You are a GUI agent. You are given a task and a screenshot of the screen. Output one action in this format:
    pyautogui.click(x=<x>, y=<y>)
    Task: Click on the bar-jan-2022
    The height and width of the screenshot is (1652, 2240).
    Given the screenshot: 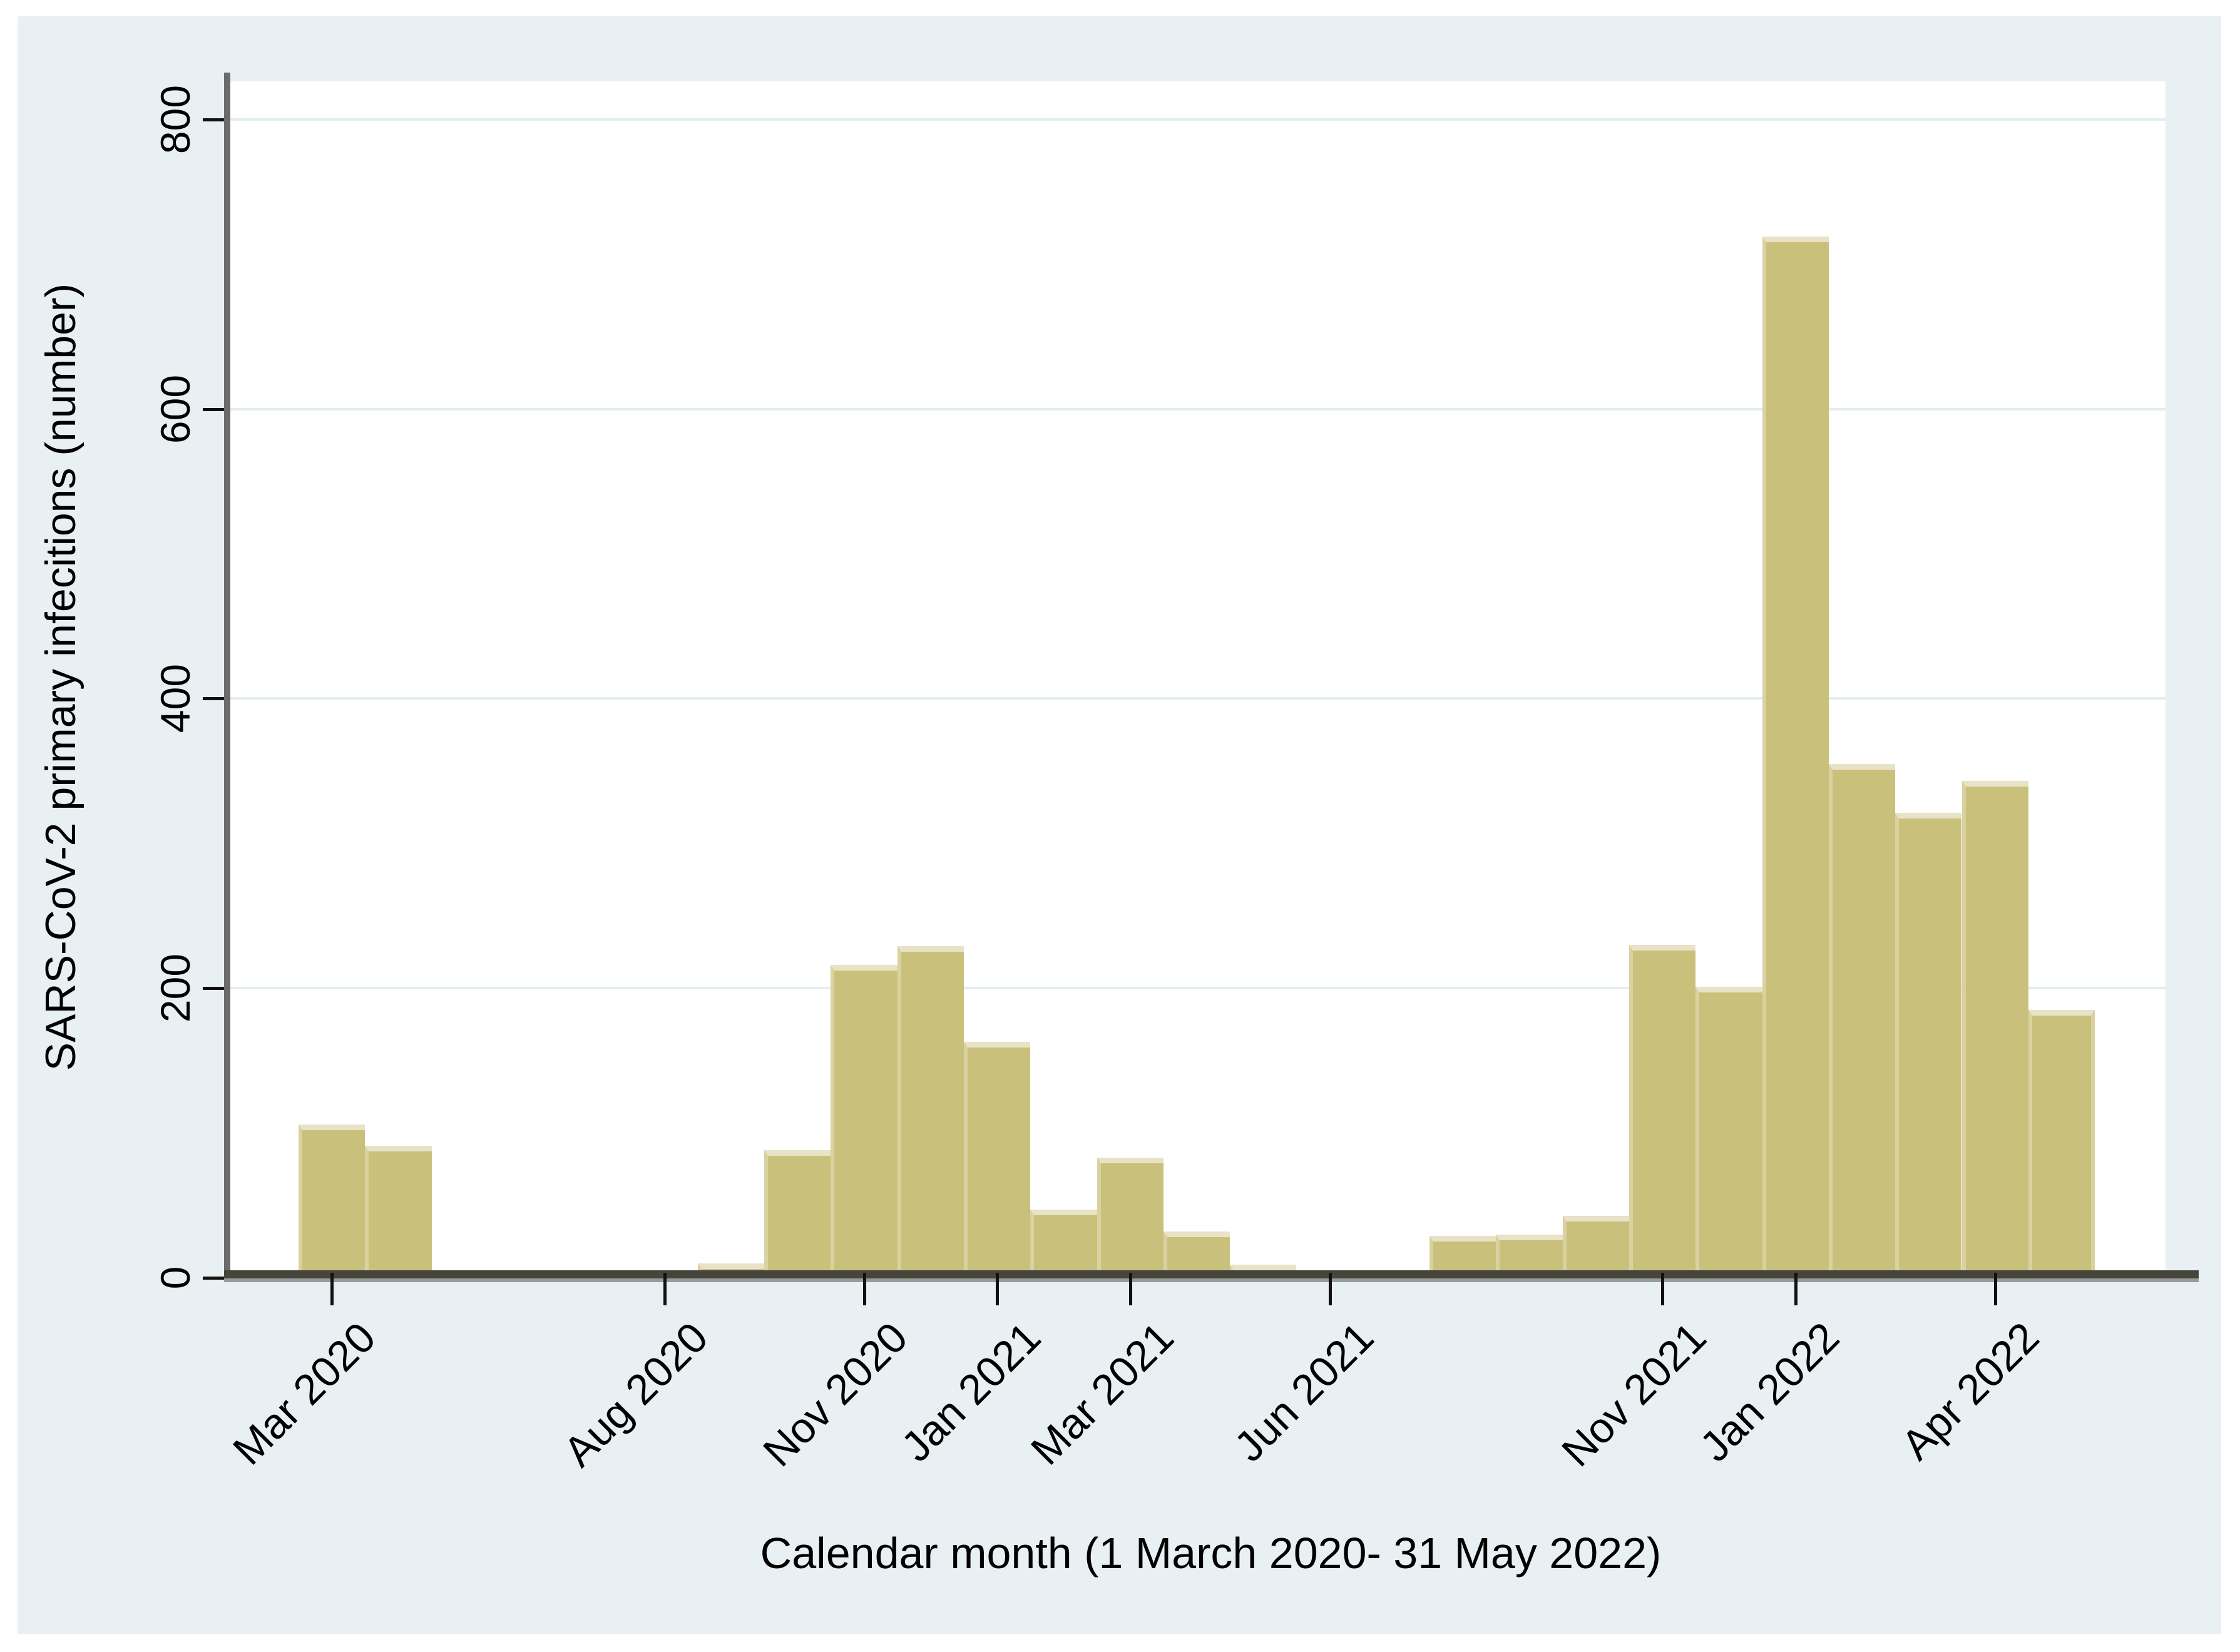 What is the action you would take?
    pyautogui.click(x=1795, y=757)
    